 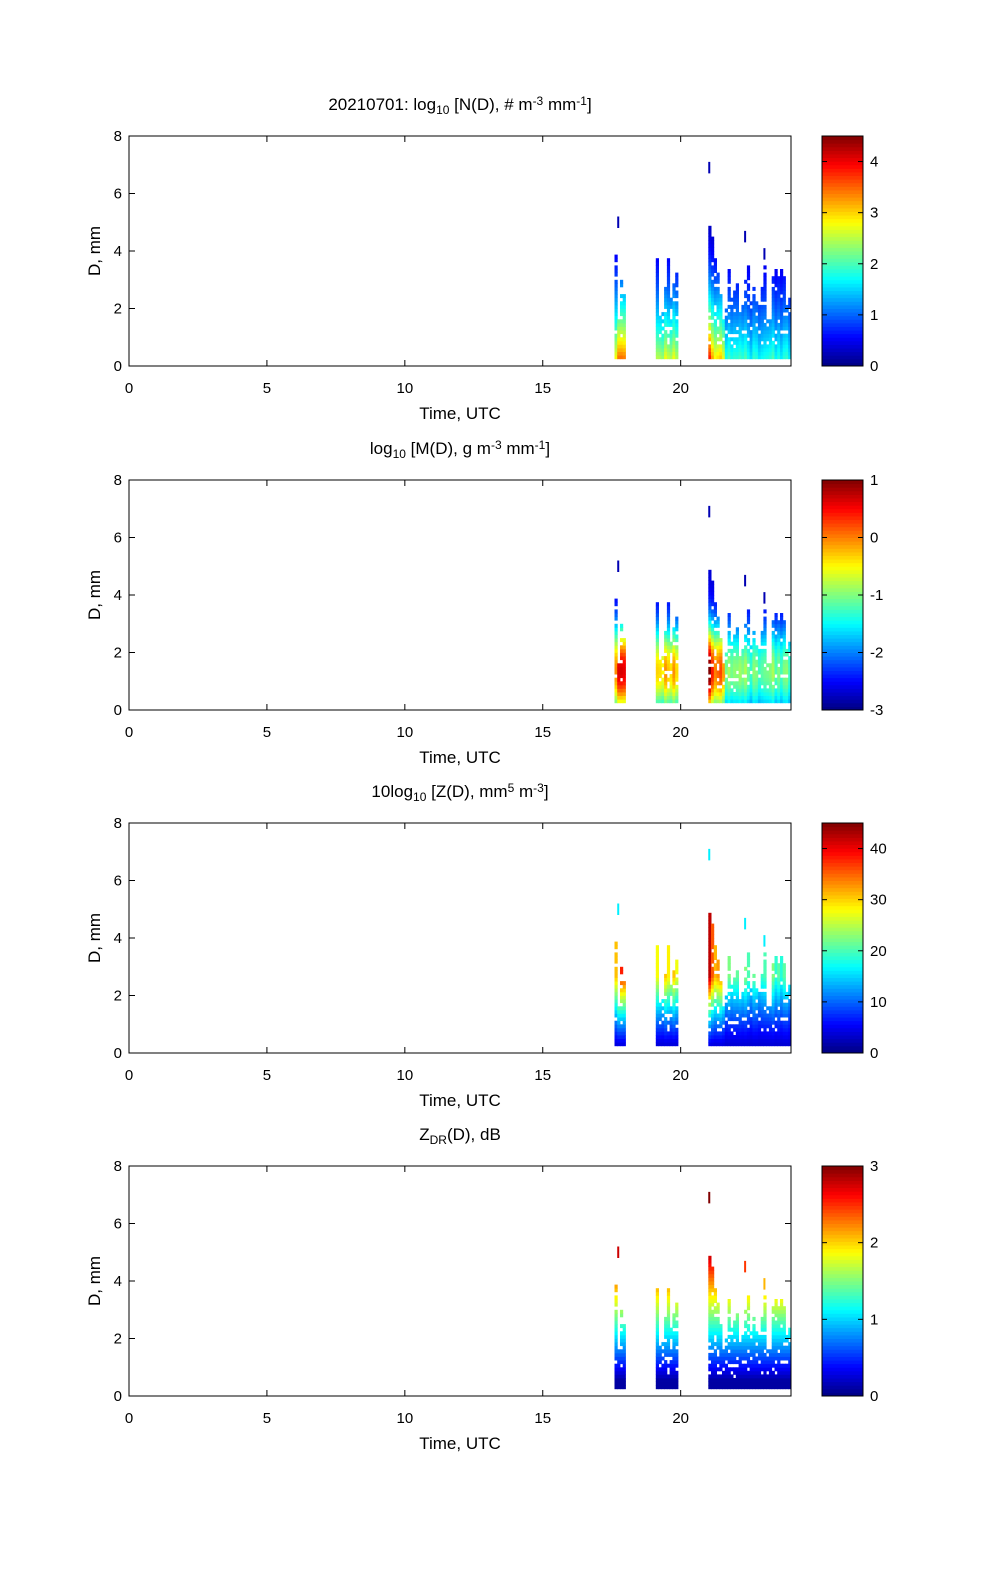 I want to click on x-tick-label: 10, so click(x=404, y=1075).